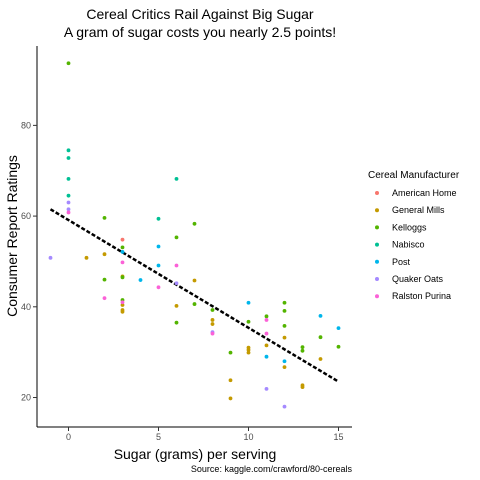  Describe the element at coordinates (421, 296) in the screenshot. I see `legend-label: Ralston Purina` at that location.